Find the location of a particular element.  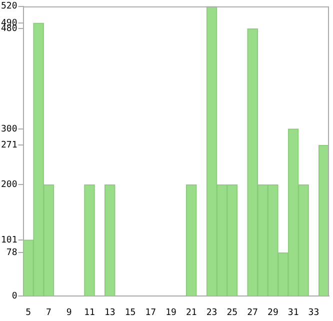

y-tick-label: 200 is located at coordinates (9, 185).